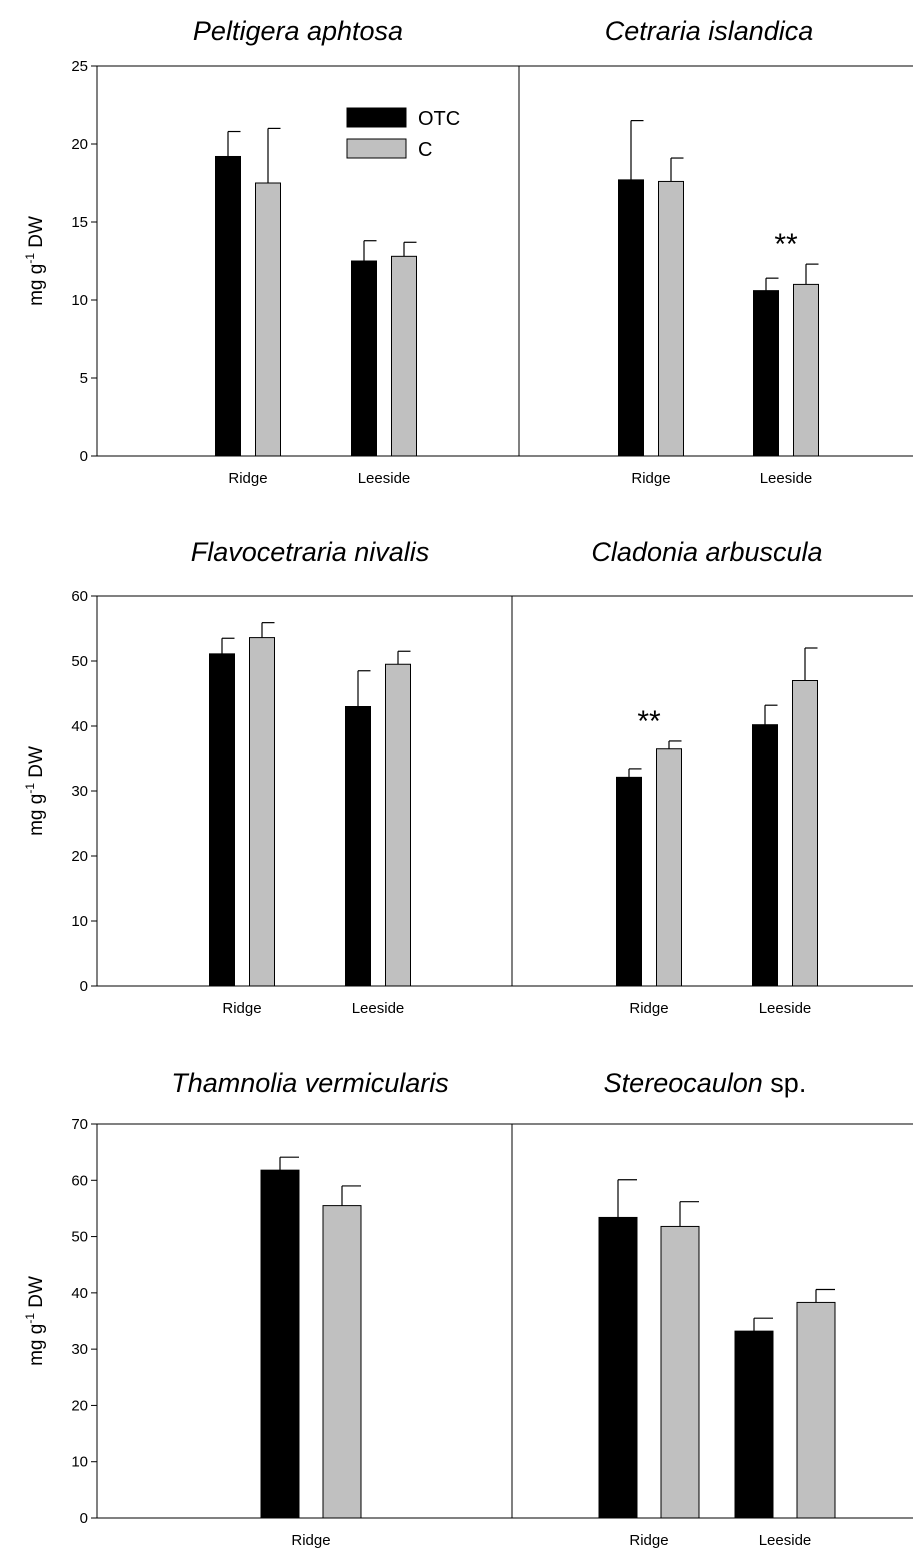 The width and height of the screenshot is (913, 1551). What do you see at coordinates (705, 1083) in the screenshot?
I see `chart-title: Stereocaulon sp.` at bounding box center [705, 1083].